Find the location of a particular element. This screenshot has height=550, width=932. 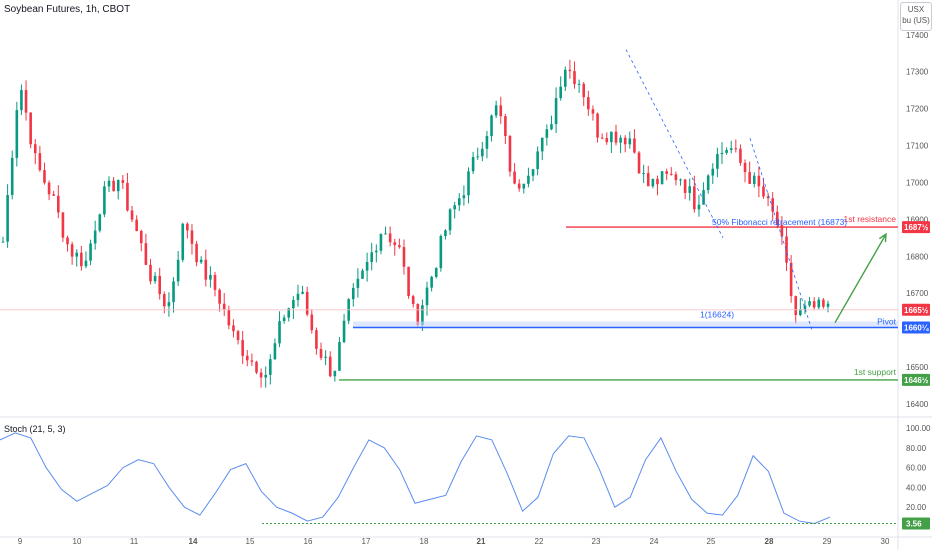

x-tick-label: 10 is located at coordinates (77, 541).